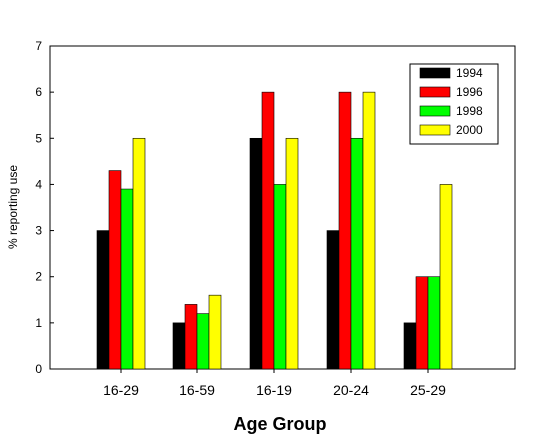 This screenshot has height=438, width=554. Describe the element at coordinates (435, 130) in the screenshot. I see `legend-swatch-2000` at that location.